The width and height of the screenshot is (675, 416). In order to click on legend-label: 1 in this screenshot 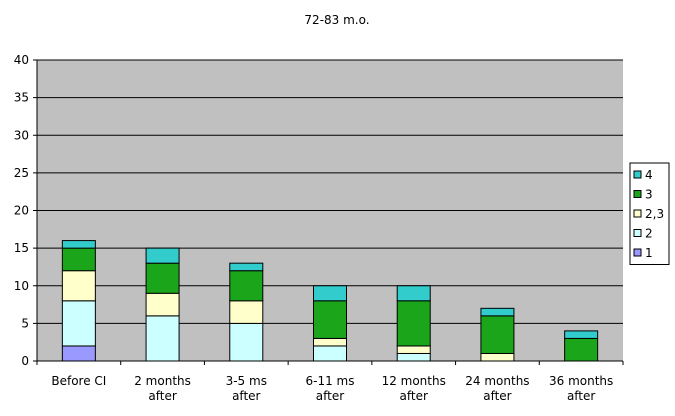, I will do `click(649, 253)`.